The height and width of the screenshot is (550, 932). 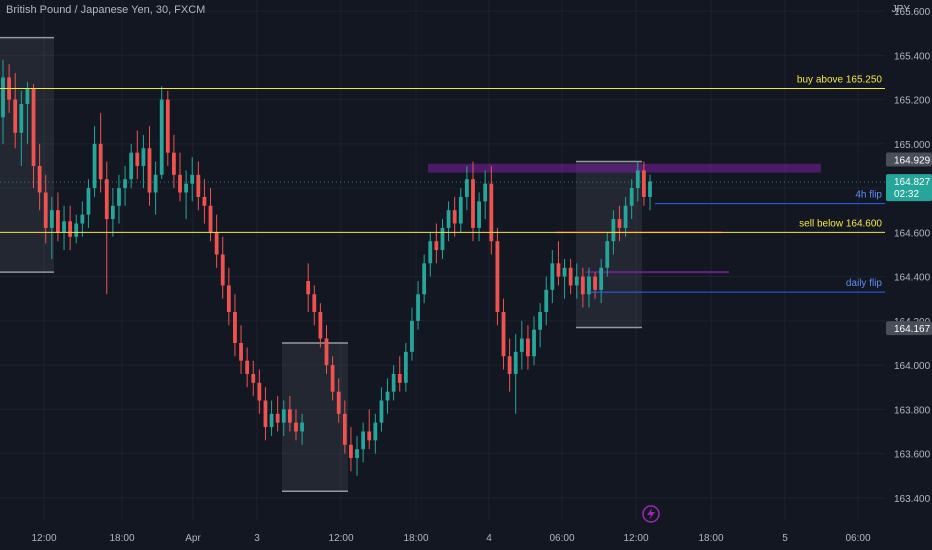 I want to click on symbol-title: British Pound / Japanese Yen, 30, FXCM, so click(x=106, y=10).